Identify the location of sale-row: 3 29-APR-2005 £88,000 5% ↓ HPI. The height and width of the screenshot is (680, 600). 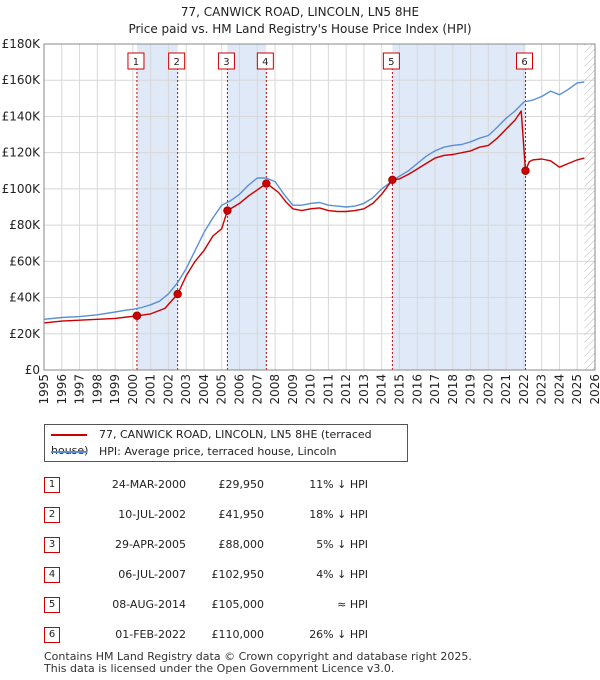
(224, 547).